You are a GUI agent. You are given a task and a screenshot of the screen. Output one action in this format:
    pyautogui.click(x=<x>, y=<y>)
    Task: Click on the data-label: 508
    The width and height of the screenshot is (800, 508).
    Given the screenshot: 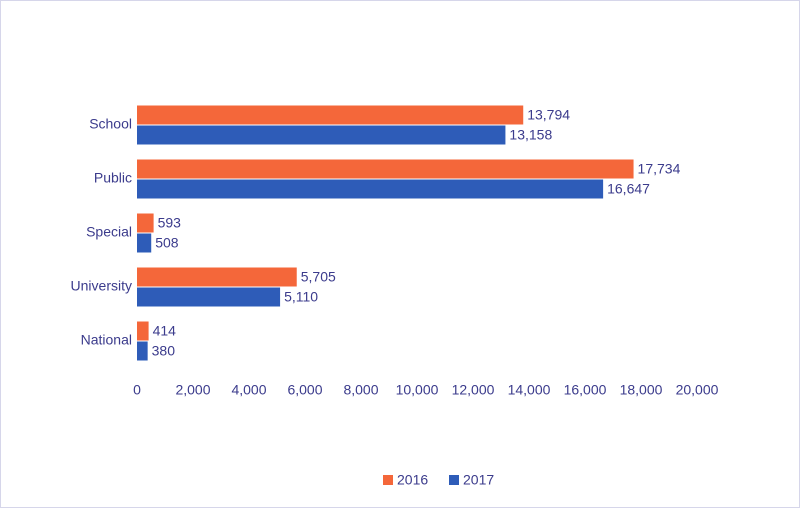 What is the action you would take?
    pyautogui.click(x=167, y=243)
    